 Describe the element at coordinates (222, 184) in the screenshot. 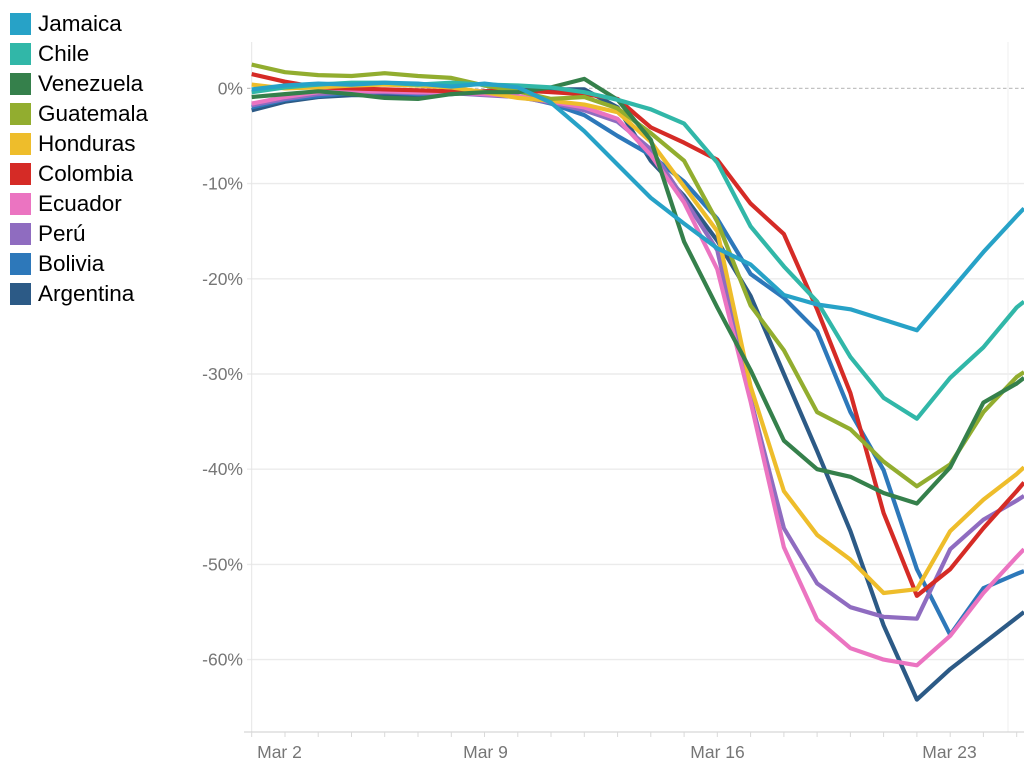

I see `svg-text: -10%` at that location.